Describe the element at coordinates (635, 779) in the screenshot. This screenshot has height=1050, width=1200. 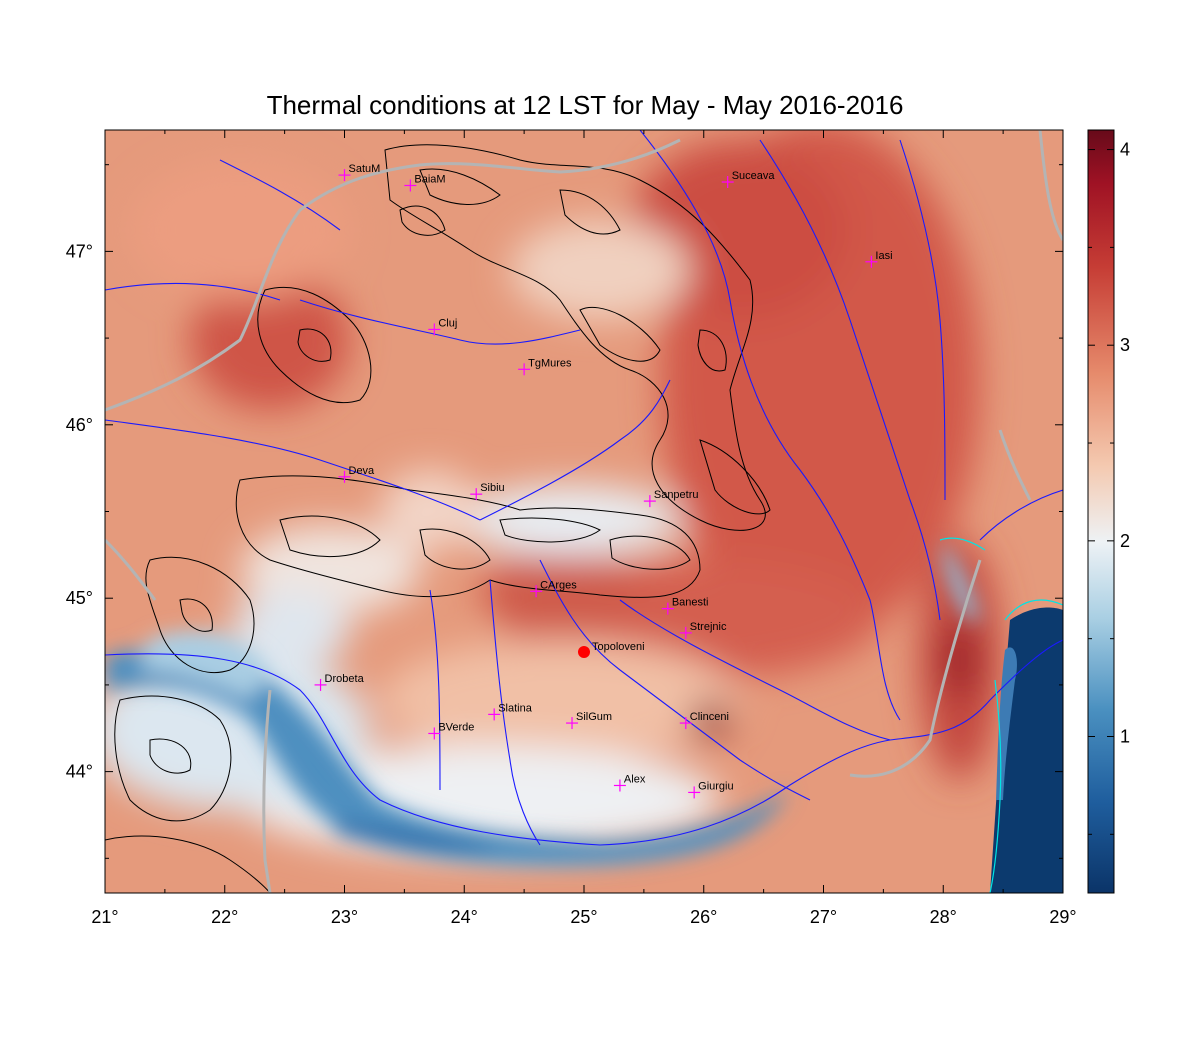
I see `station-label: Alex` at that location.